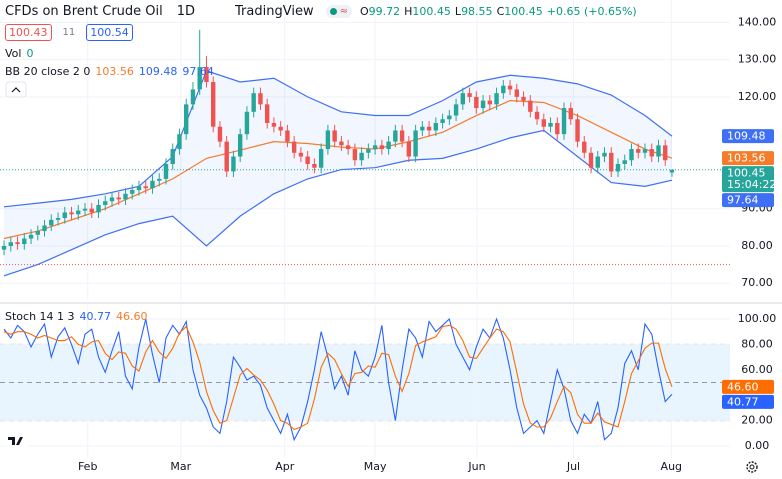 The image size is (782, 479). Describe the element at coordinates (573, 466) in the screenshot. I see `x-tick-label: Jul` at that location.